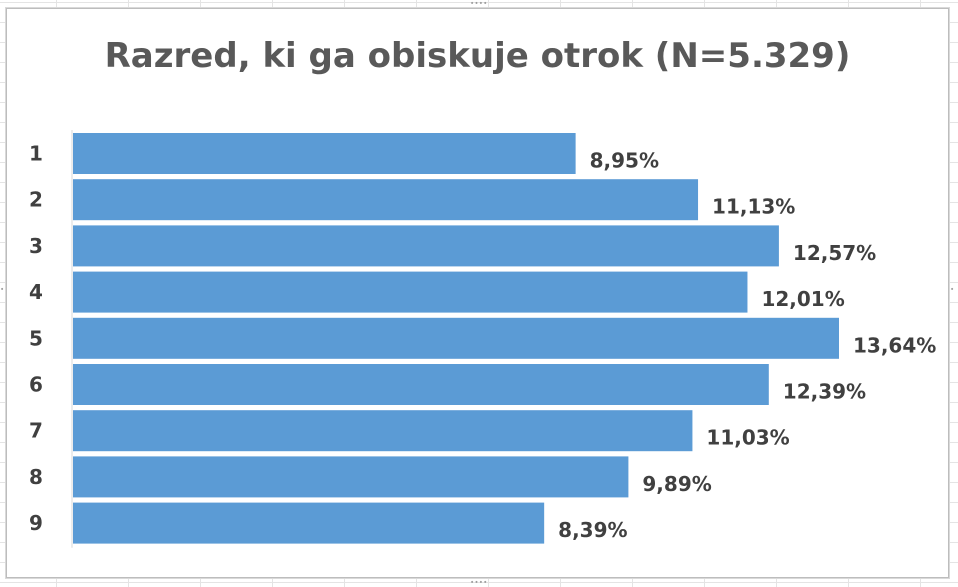 Image resolution: width=958 pixels, height=587 pixels. What do you see at coordinates (753, 207) in the screenshot?
I see `data-label-2: 11,13%` at bounding box center [753, 207].